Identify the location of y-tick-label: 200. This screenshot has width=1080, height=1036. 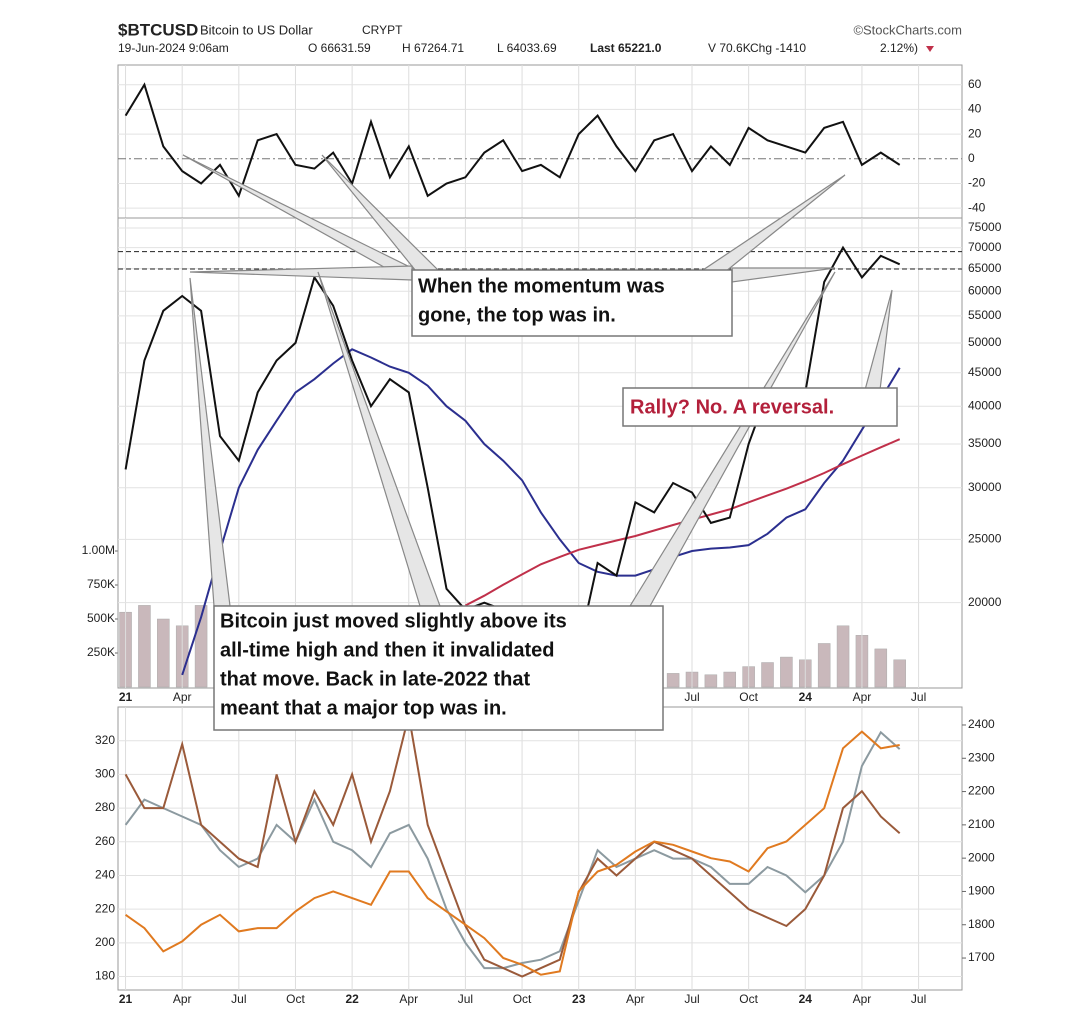
(105, 942).